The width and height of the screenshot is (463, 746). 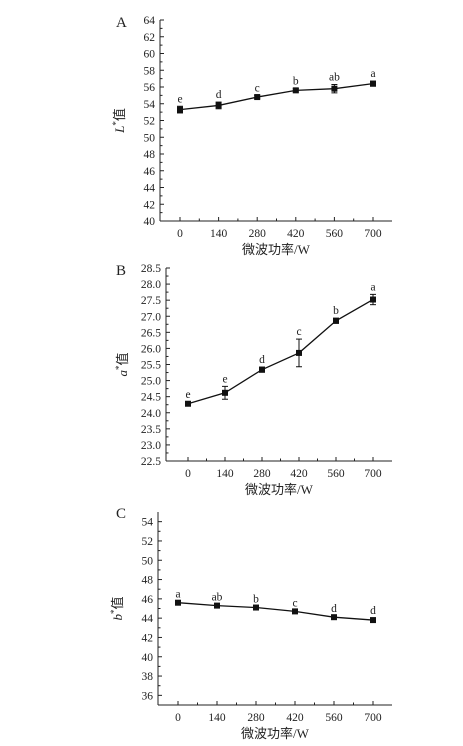 I want to click on y-tick-label: 62, so click(x=150, y=38).